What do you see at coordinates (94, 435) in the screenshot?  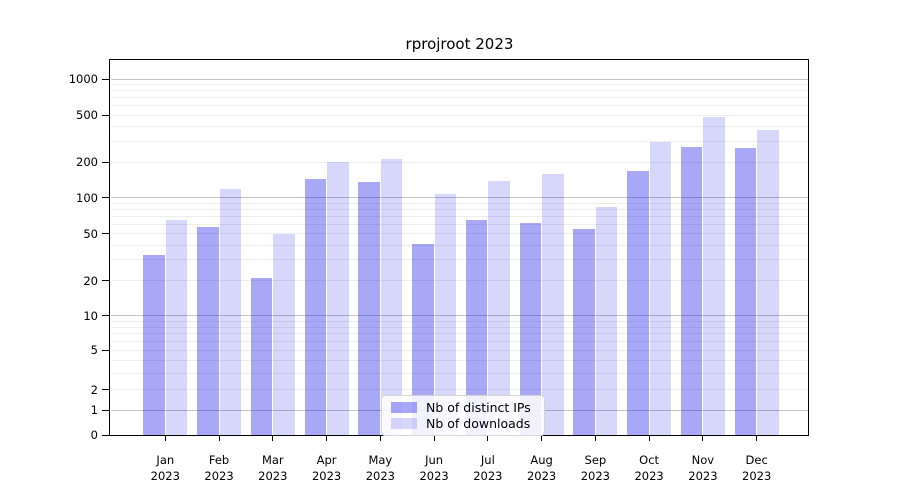 I see `y-tick-label: 0` at bounding box center [94, 435].